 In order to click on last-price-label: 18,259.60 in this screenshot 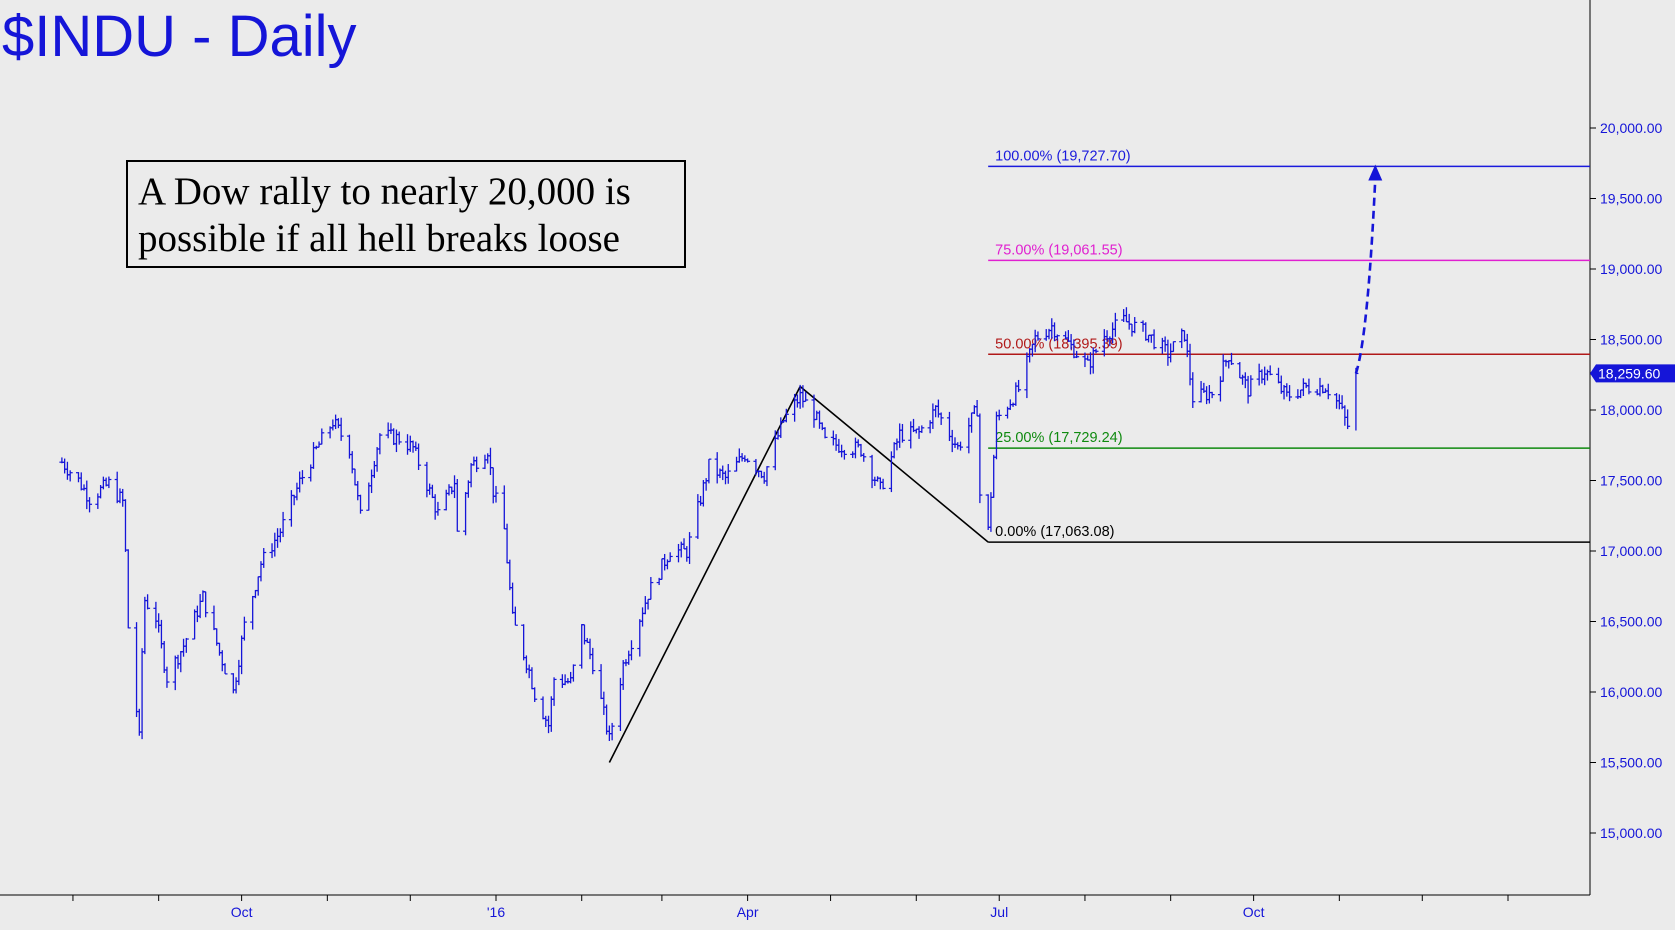, I will do `click(1629, 373)`.